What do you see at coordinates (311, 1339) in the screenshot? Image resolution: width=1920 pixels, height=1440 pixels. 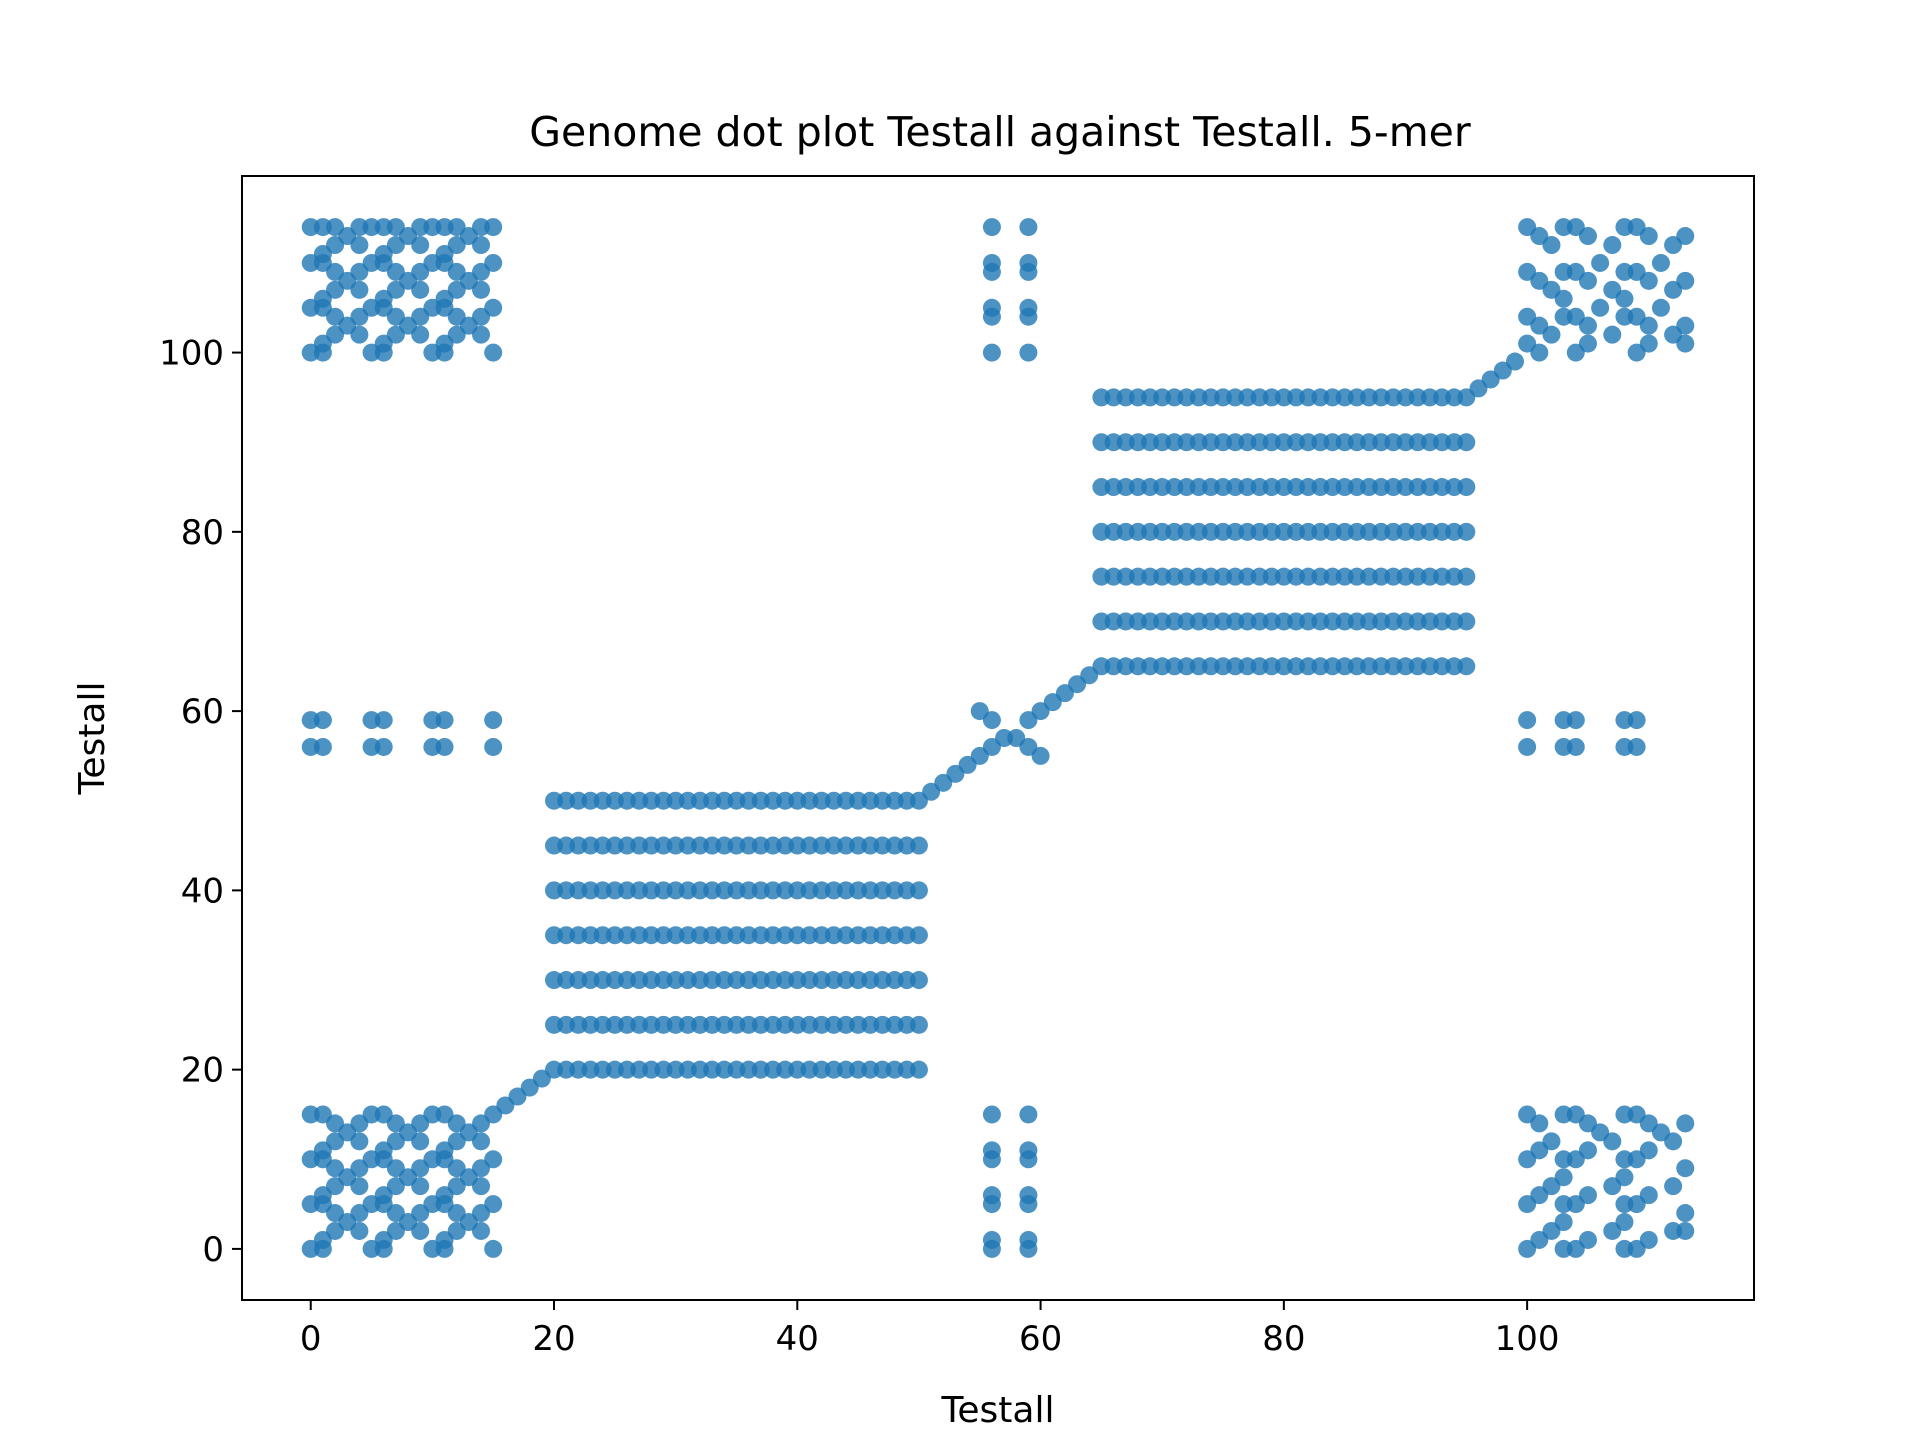 I see `x-tick-label: 0` at bounding box center [311, 1339].